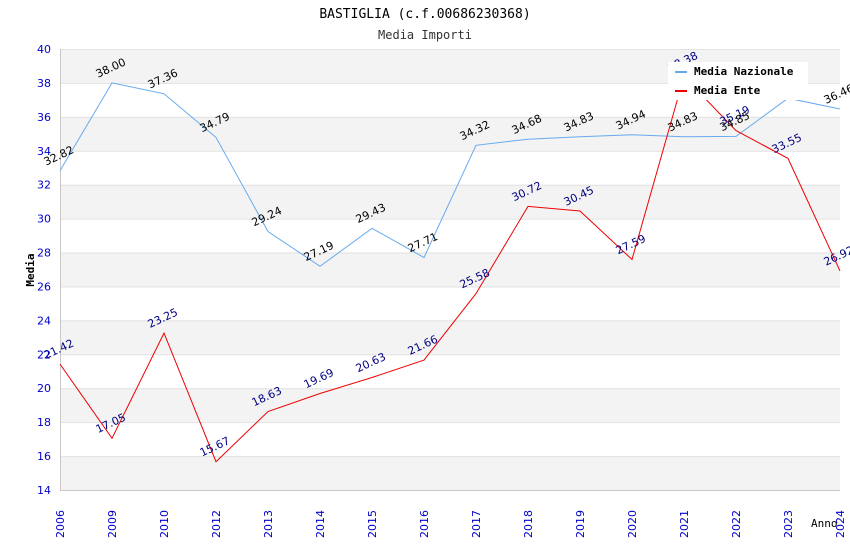 This screenshot has height=550, width=850. I want to click on y-tick-label: 20, so click(44, 388).